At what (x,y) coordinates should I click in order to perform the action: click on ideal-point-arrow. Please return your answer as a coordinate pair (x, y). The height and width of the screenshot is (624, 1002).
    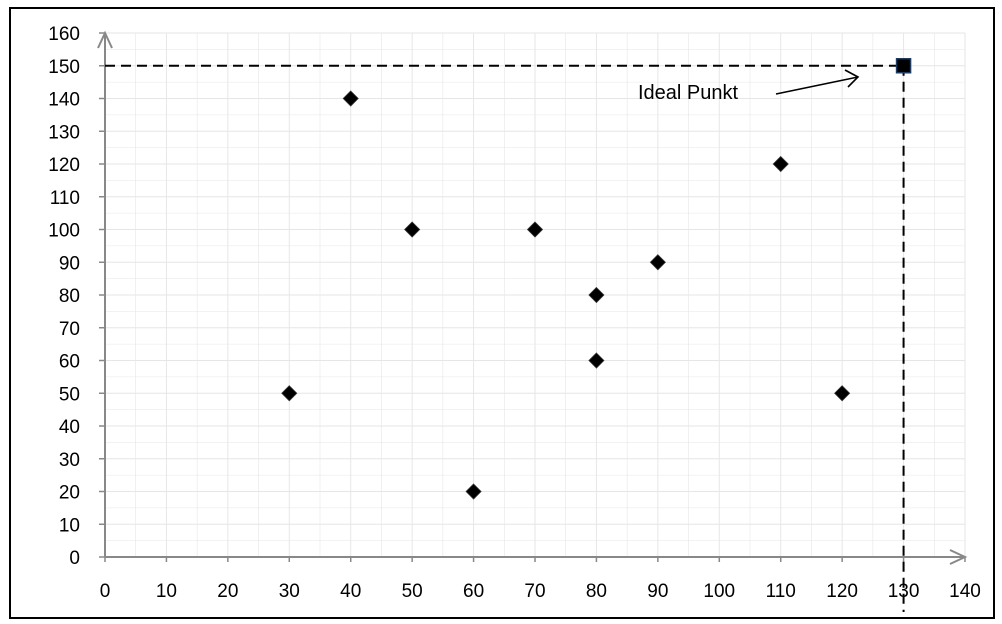
    Looking at the image, I should click on (817, 85).